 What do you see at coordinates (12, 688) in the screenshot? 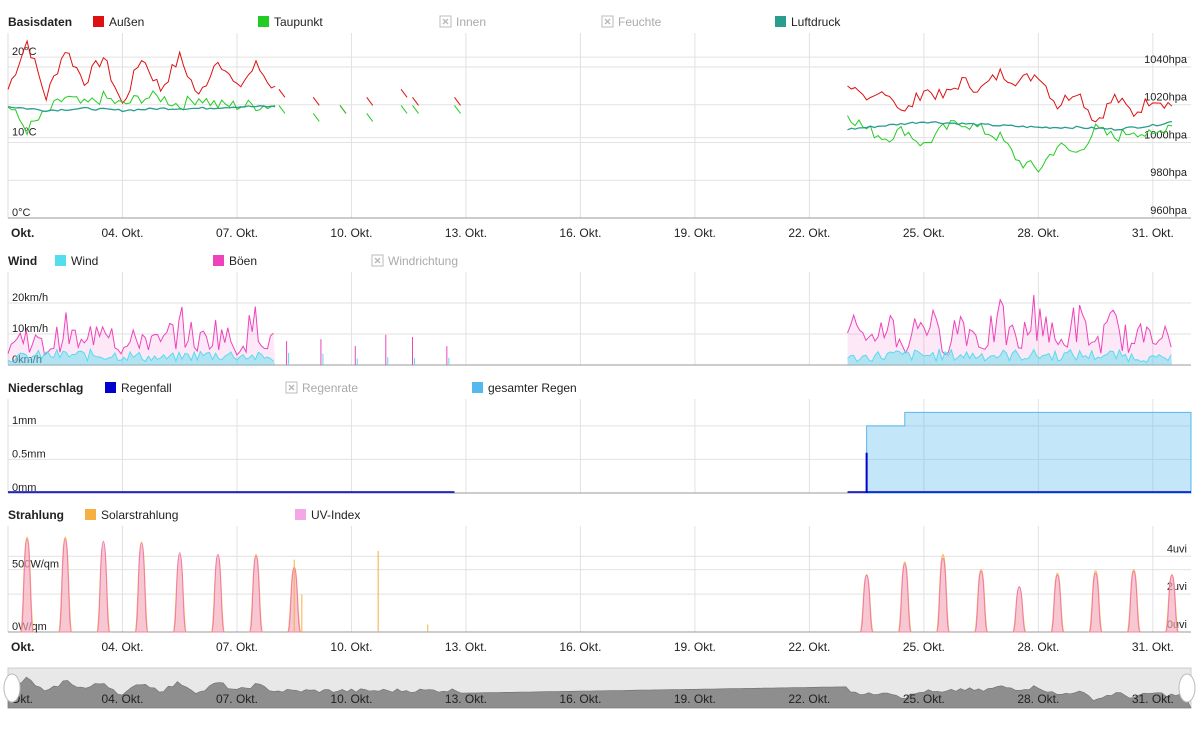
I see `navigator-handle-left` at bounding box center [12, 688].